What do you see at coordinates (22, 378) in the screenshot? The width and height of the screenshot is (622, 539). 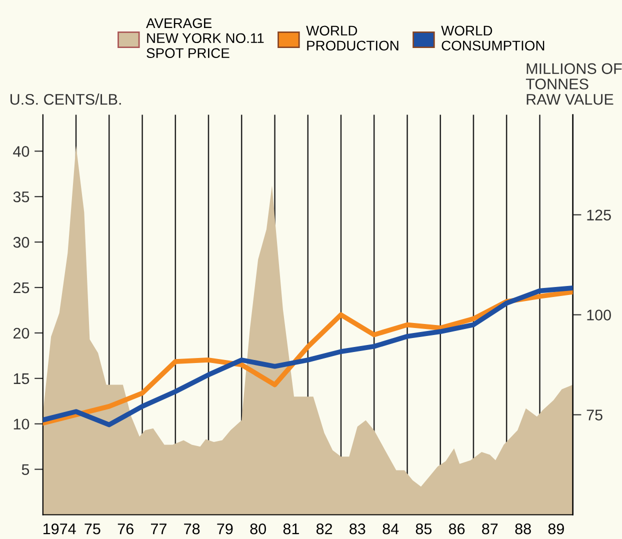 I see `y-tick-label: 15` at bounding box center [22, 378].